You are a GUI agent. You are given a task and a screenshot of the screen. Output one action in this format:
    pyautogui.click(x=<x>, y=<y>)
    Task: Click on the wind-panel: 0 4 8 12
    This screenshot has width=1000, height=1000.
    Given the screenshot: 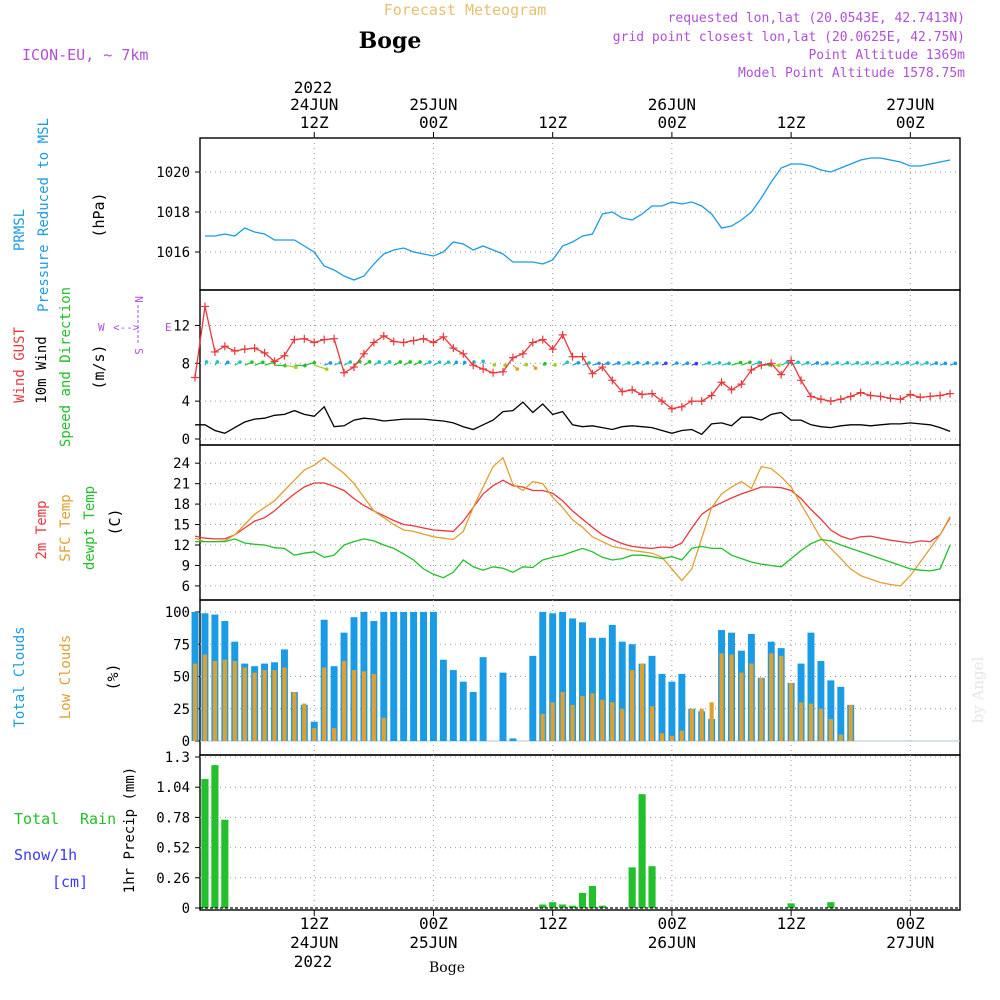 What is the action you would take?
    pyautogui.click(x=567, y=368)
    